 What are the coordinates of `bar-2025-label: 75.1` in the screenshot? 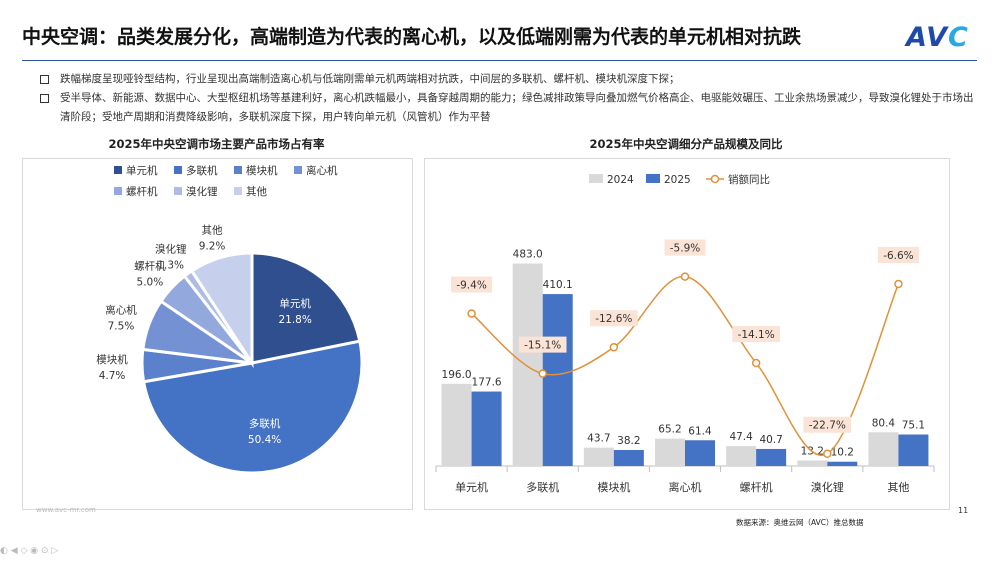 It's located at (913, 426).